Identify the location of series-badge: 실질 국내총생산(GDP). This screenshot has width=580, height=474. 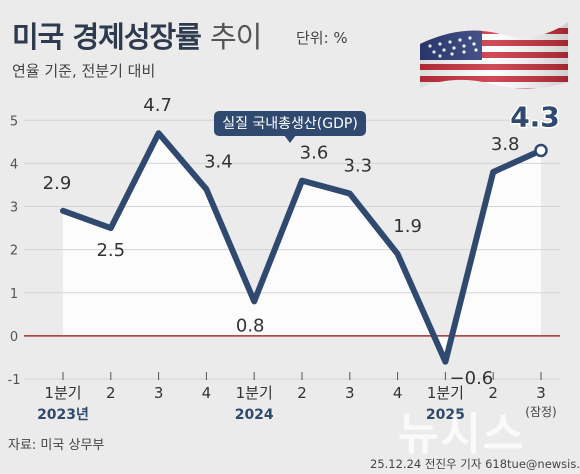
(290, 127).